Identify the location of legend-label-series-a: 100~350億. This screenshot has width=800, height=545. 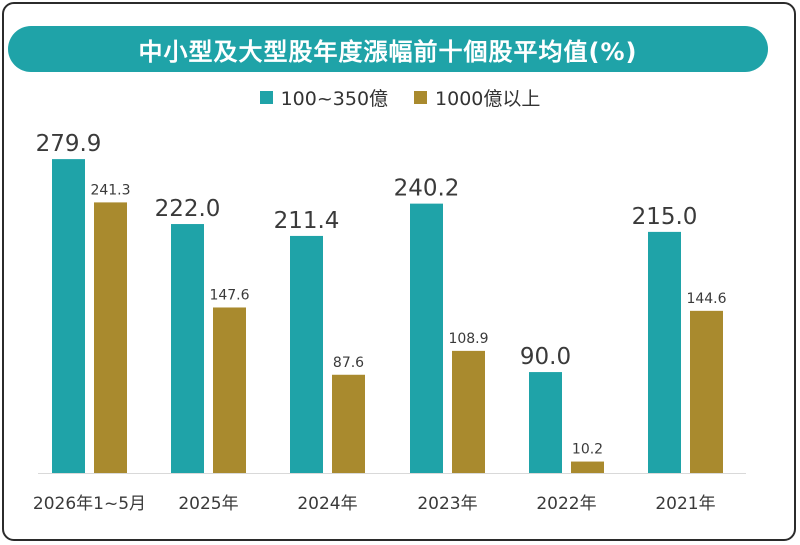
(334, 99).